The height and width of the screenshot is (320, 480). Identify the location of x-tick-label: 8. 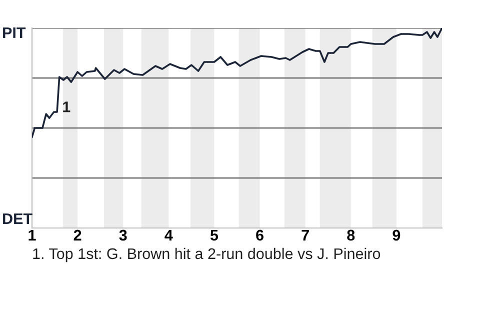
(351, 235).